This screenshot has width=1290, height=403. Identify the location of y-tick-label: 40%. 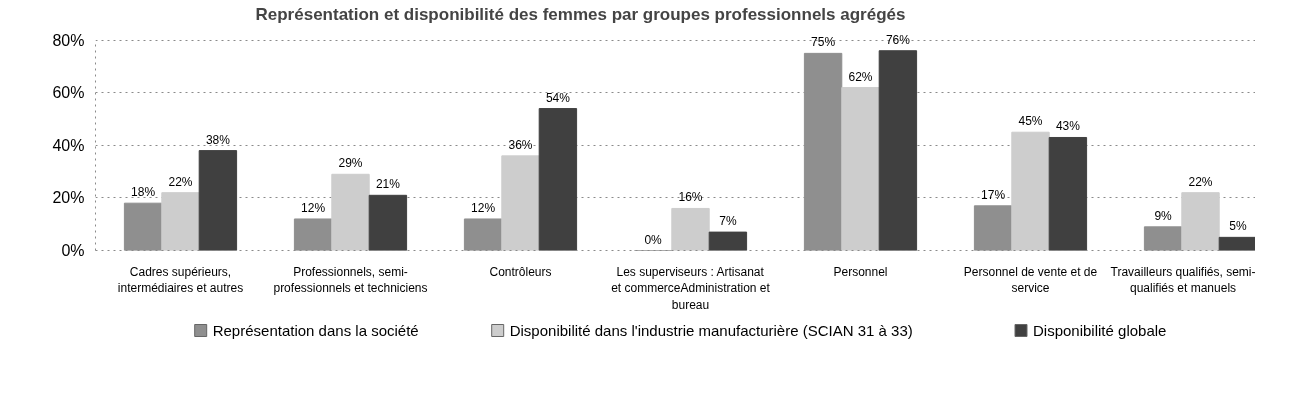
(68, 145).